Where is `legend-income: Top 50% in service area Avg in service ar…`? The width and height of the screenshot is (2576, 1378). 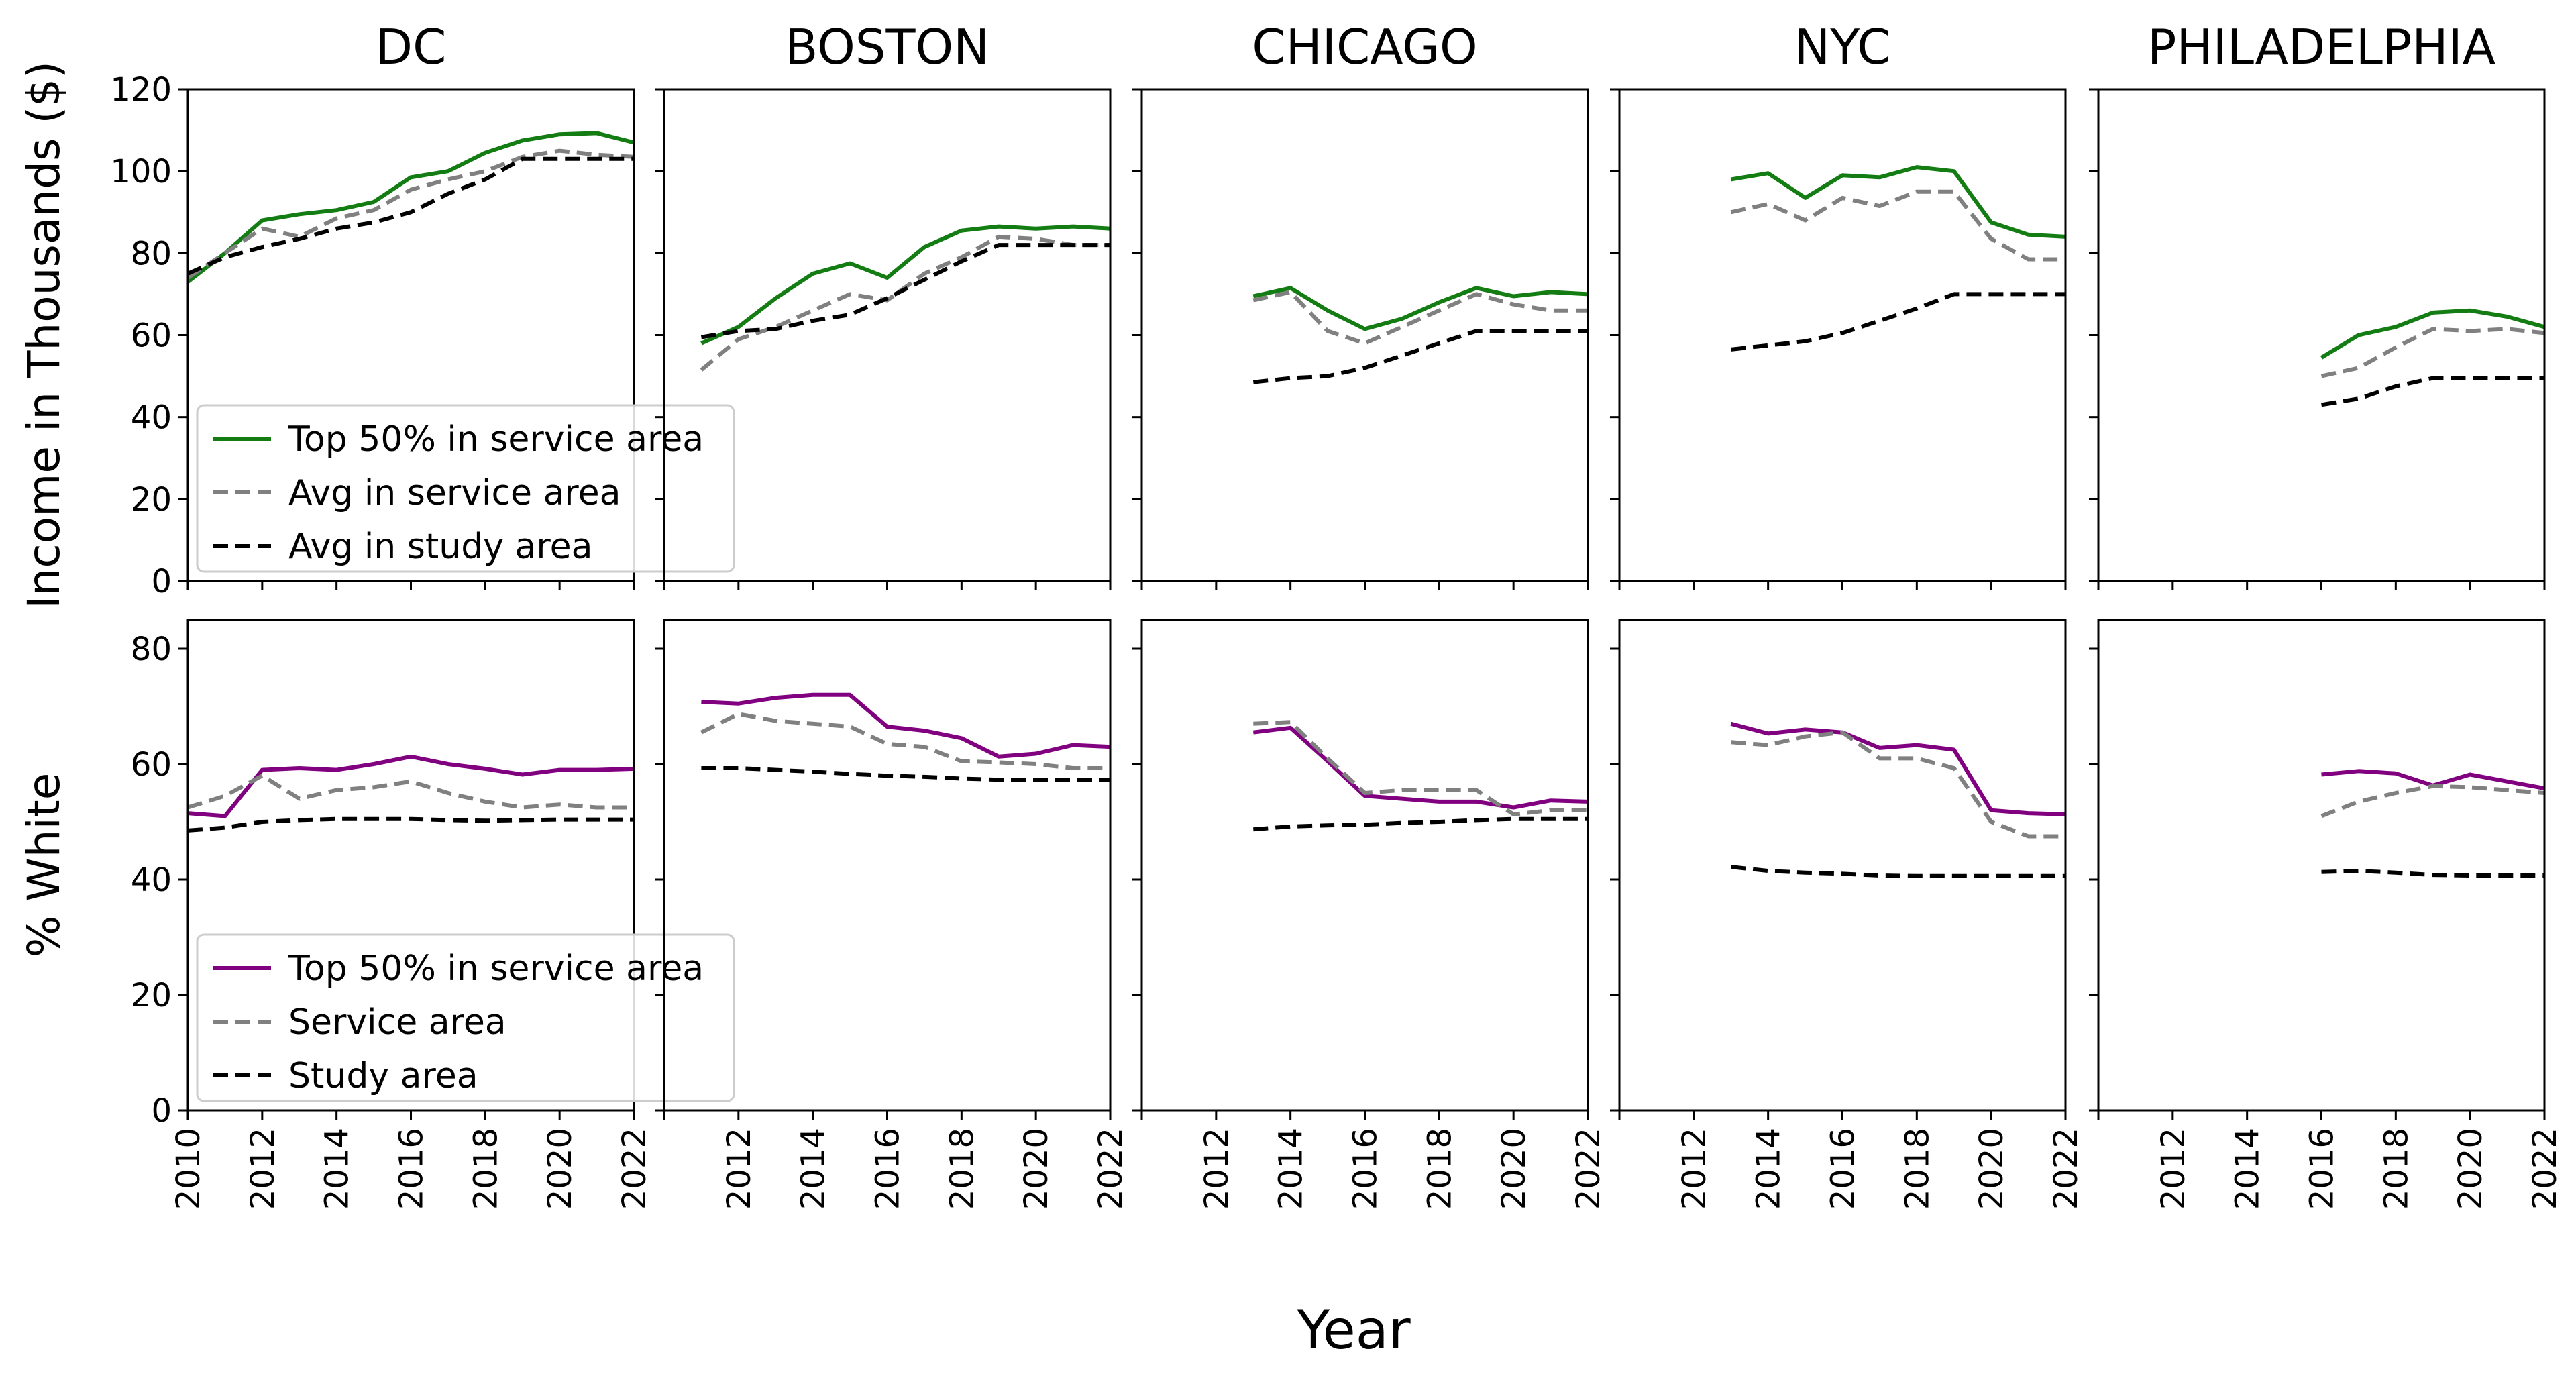
legend-income: Top 50% in service area Avg in service ar… is located at coordinates (465, 488).